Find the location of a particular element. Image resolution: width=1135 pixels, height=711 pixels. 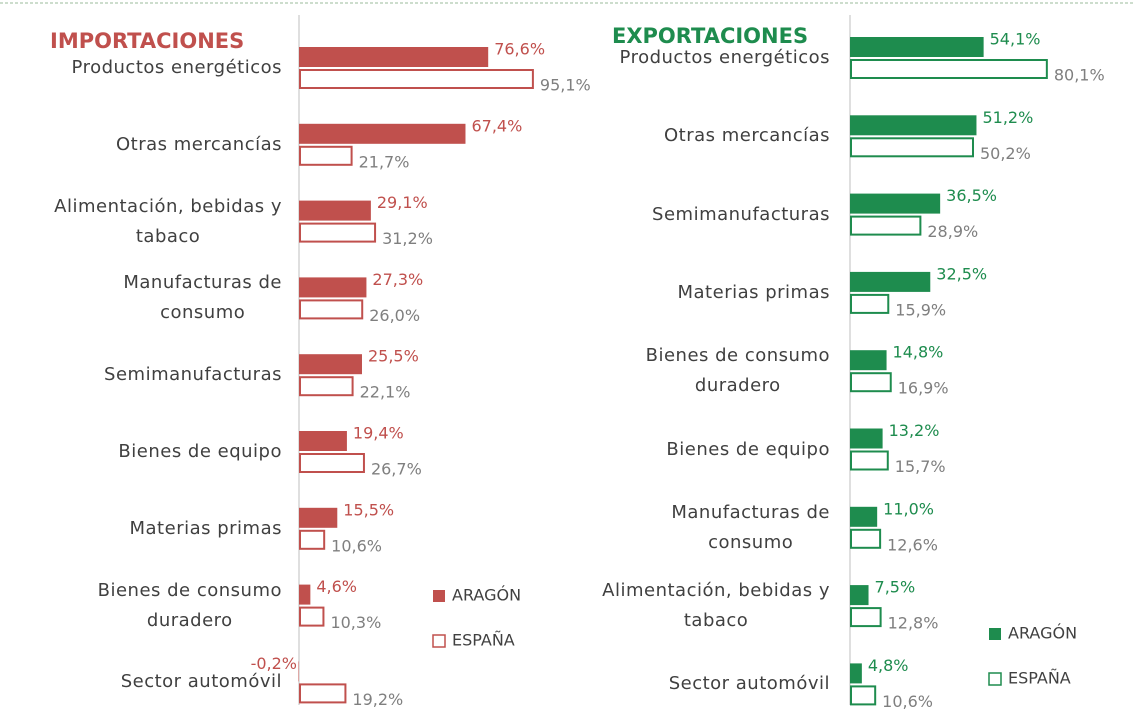

value-label: 19,2% is located at coordinates (377, 699).